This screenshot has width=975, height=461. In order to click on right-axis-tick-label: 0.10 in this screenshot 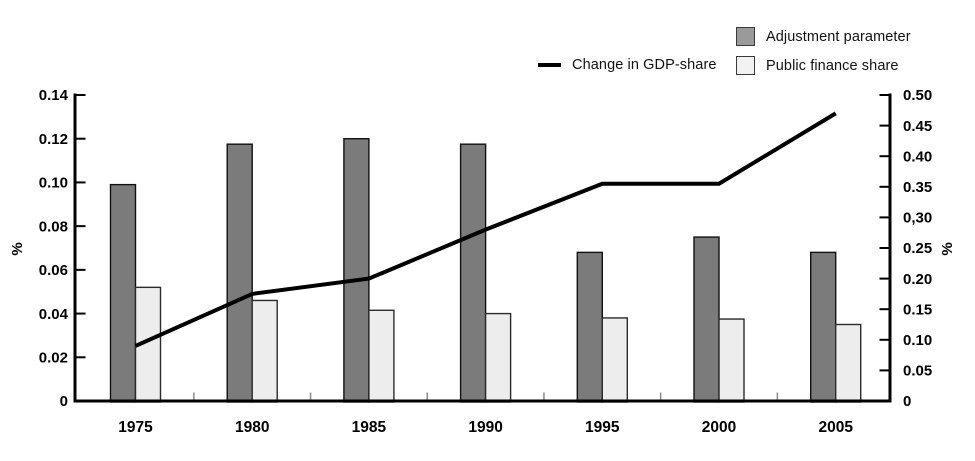, I will do `click(917, 340)`.